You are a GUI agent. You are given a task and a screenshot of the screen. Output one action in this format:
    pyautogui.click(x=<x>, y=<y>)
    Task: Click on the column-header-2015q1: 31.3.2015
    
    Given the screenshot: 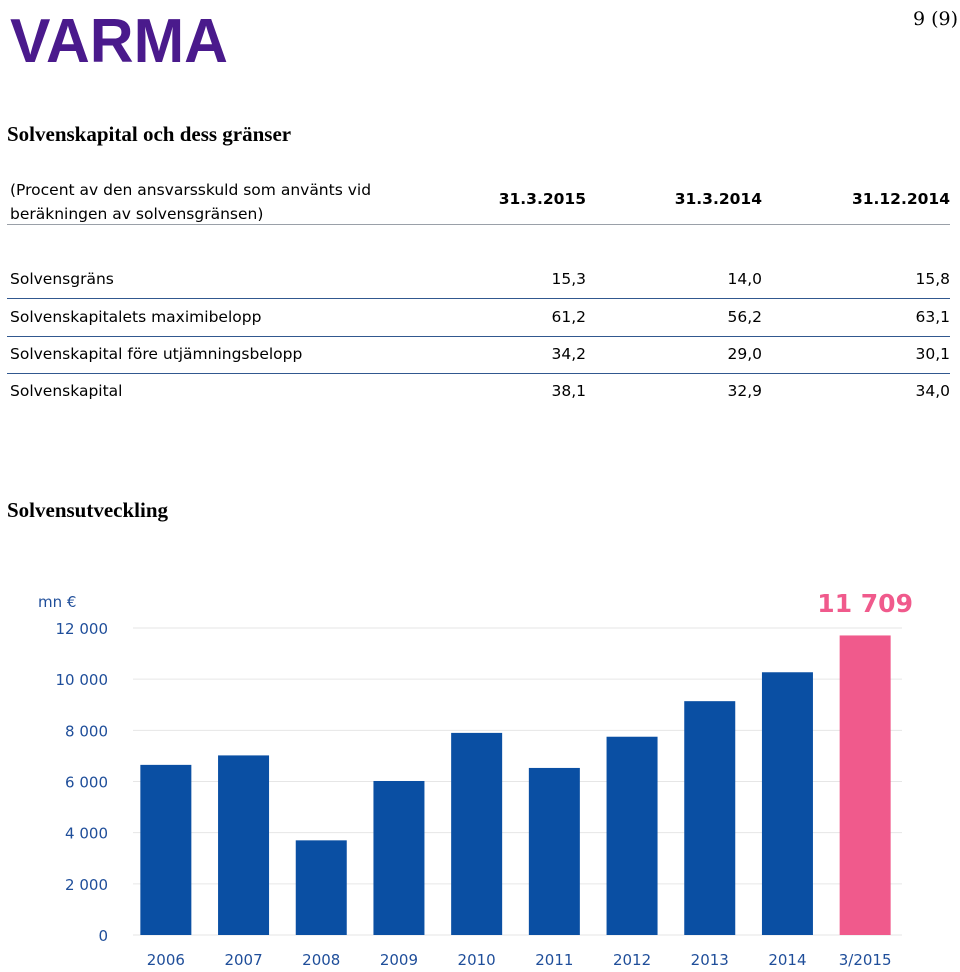 What is the action you would take?
    pyautogui.click(x=542, y=199)
    